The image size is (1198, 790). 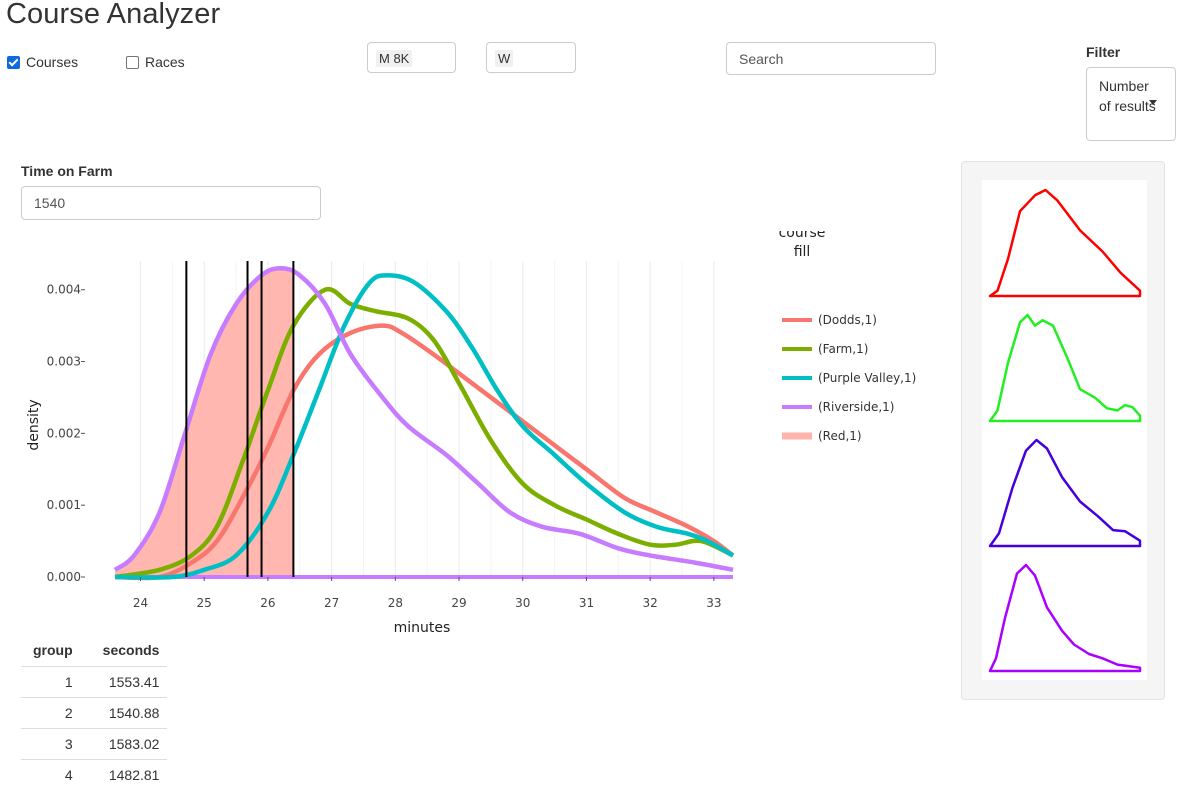 I want to click on table-cell-group: 3, so click(x=51, y=744).